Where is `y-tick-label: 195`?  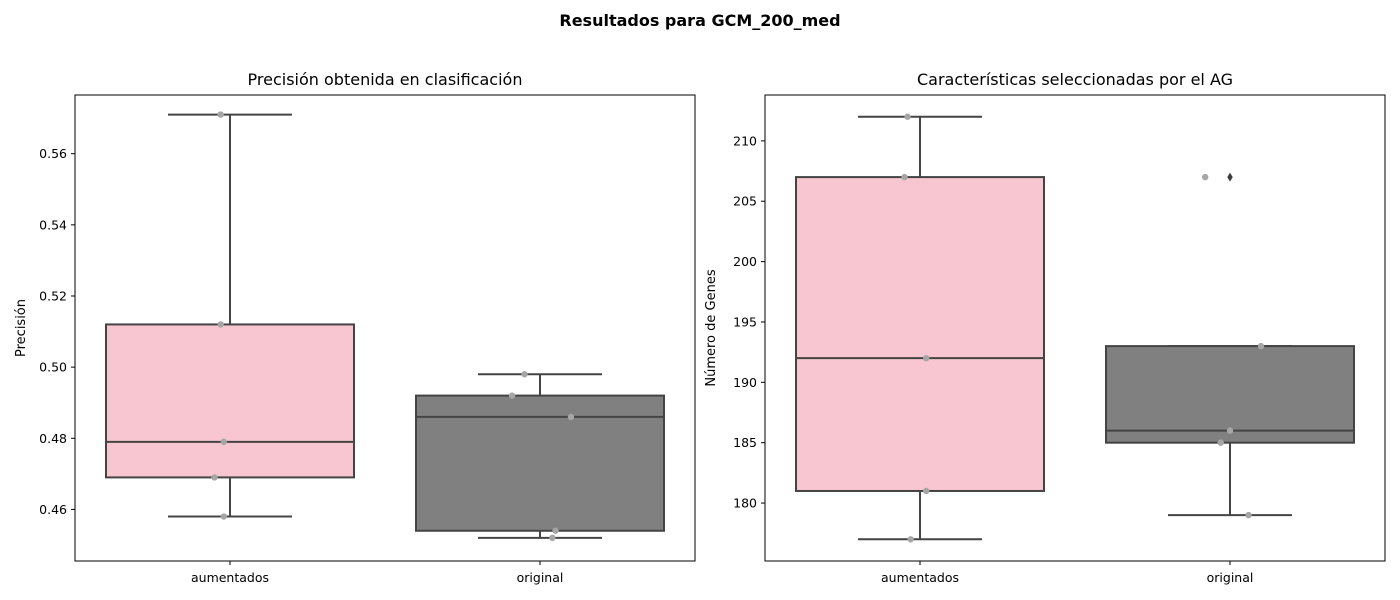 y-tick-label: 195 is located at coordinates (745, 321).